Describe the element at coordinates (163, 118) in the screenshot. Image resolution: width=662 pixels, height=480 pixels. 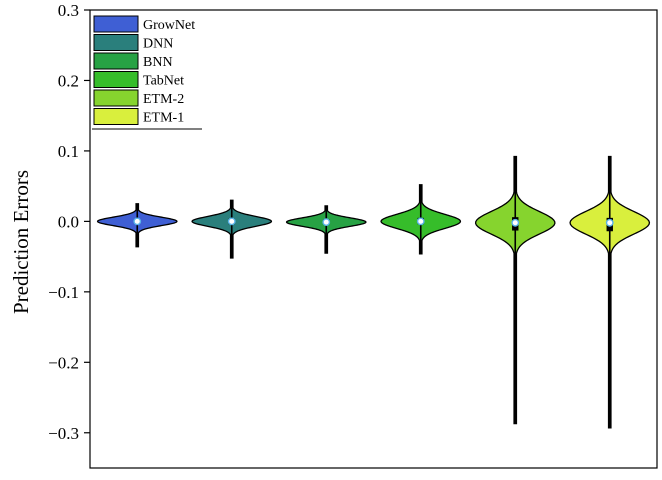
I see `legend-label: ETM-1` at that location.